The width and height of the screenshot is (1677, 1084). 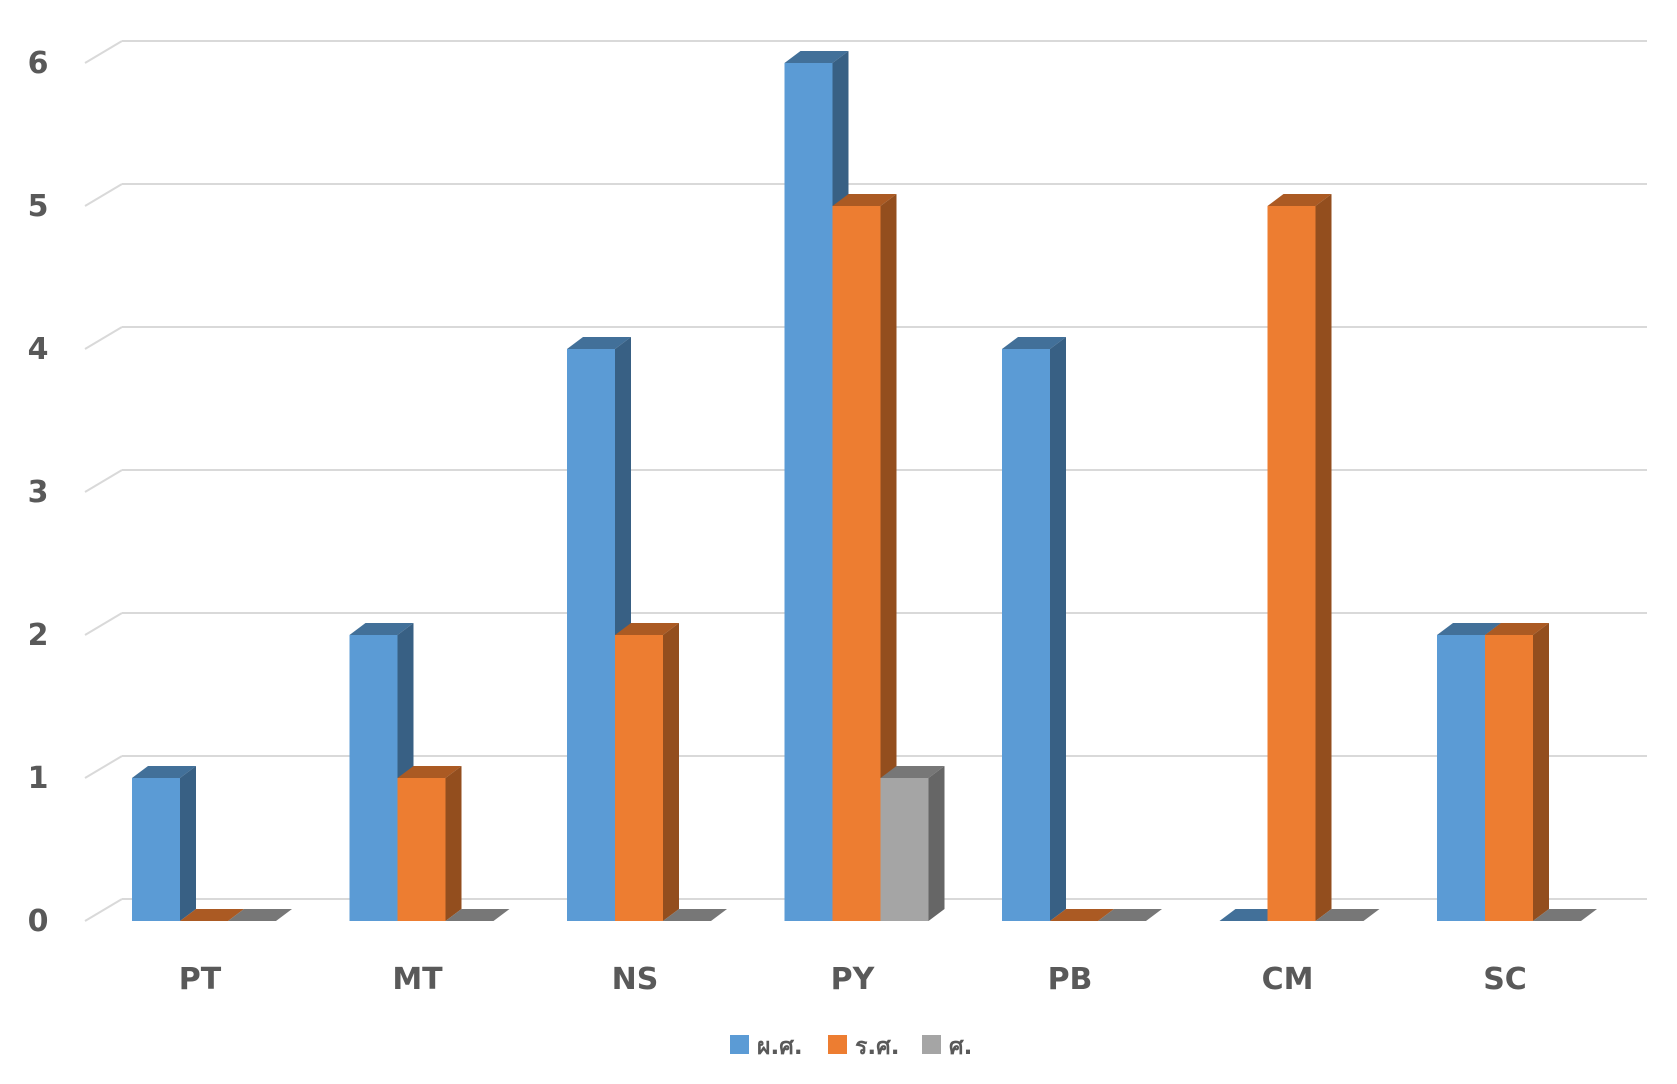 I want to click on legend: ผ.ศ. ร.ศ. ศ., so click(x=851, y=1047).